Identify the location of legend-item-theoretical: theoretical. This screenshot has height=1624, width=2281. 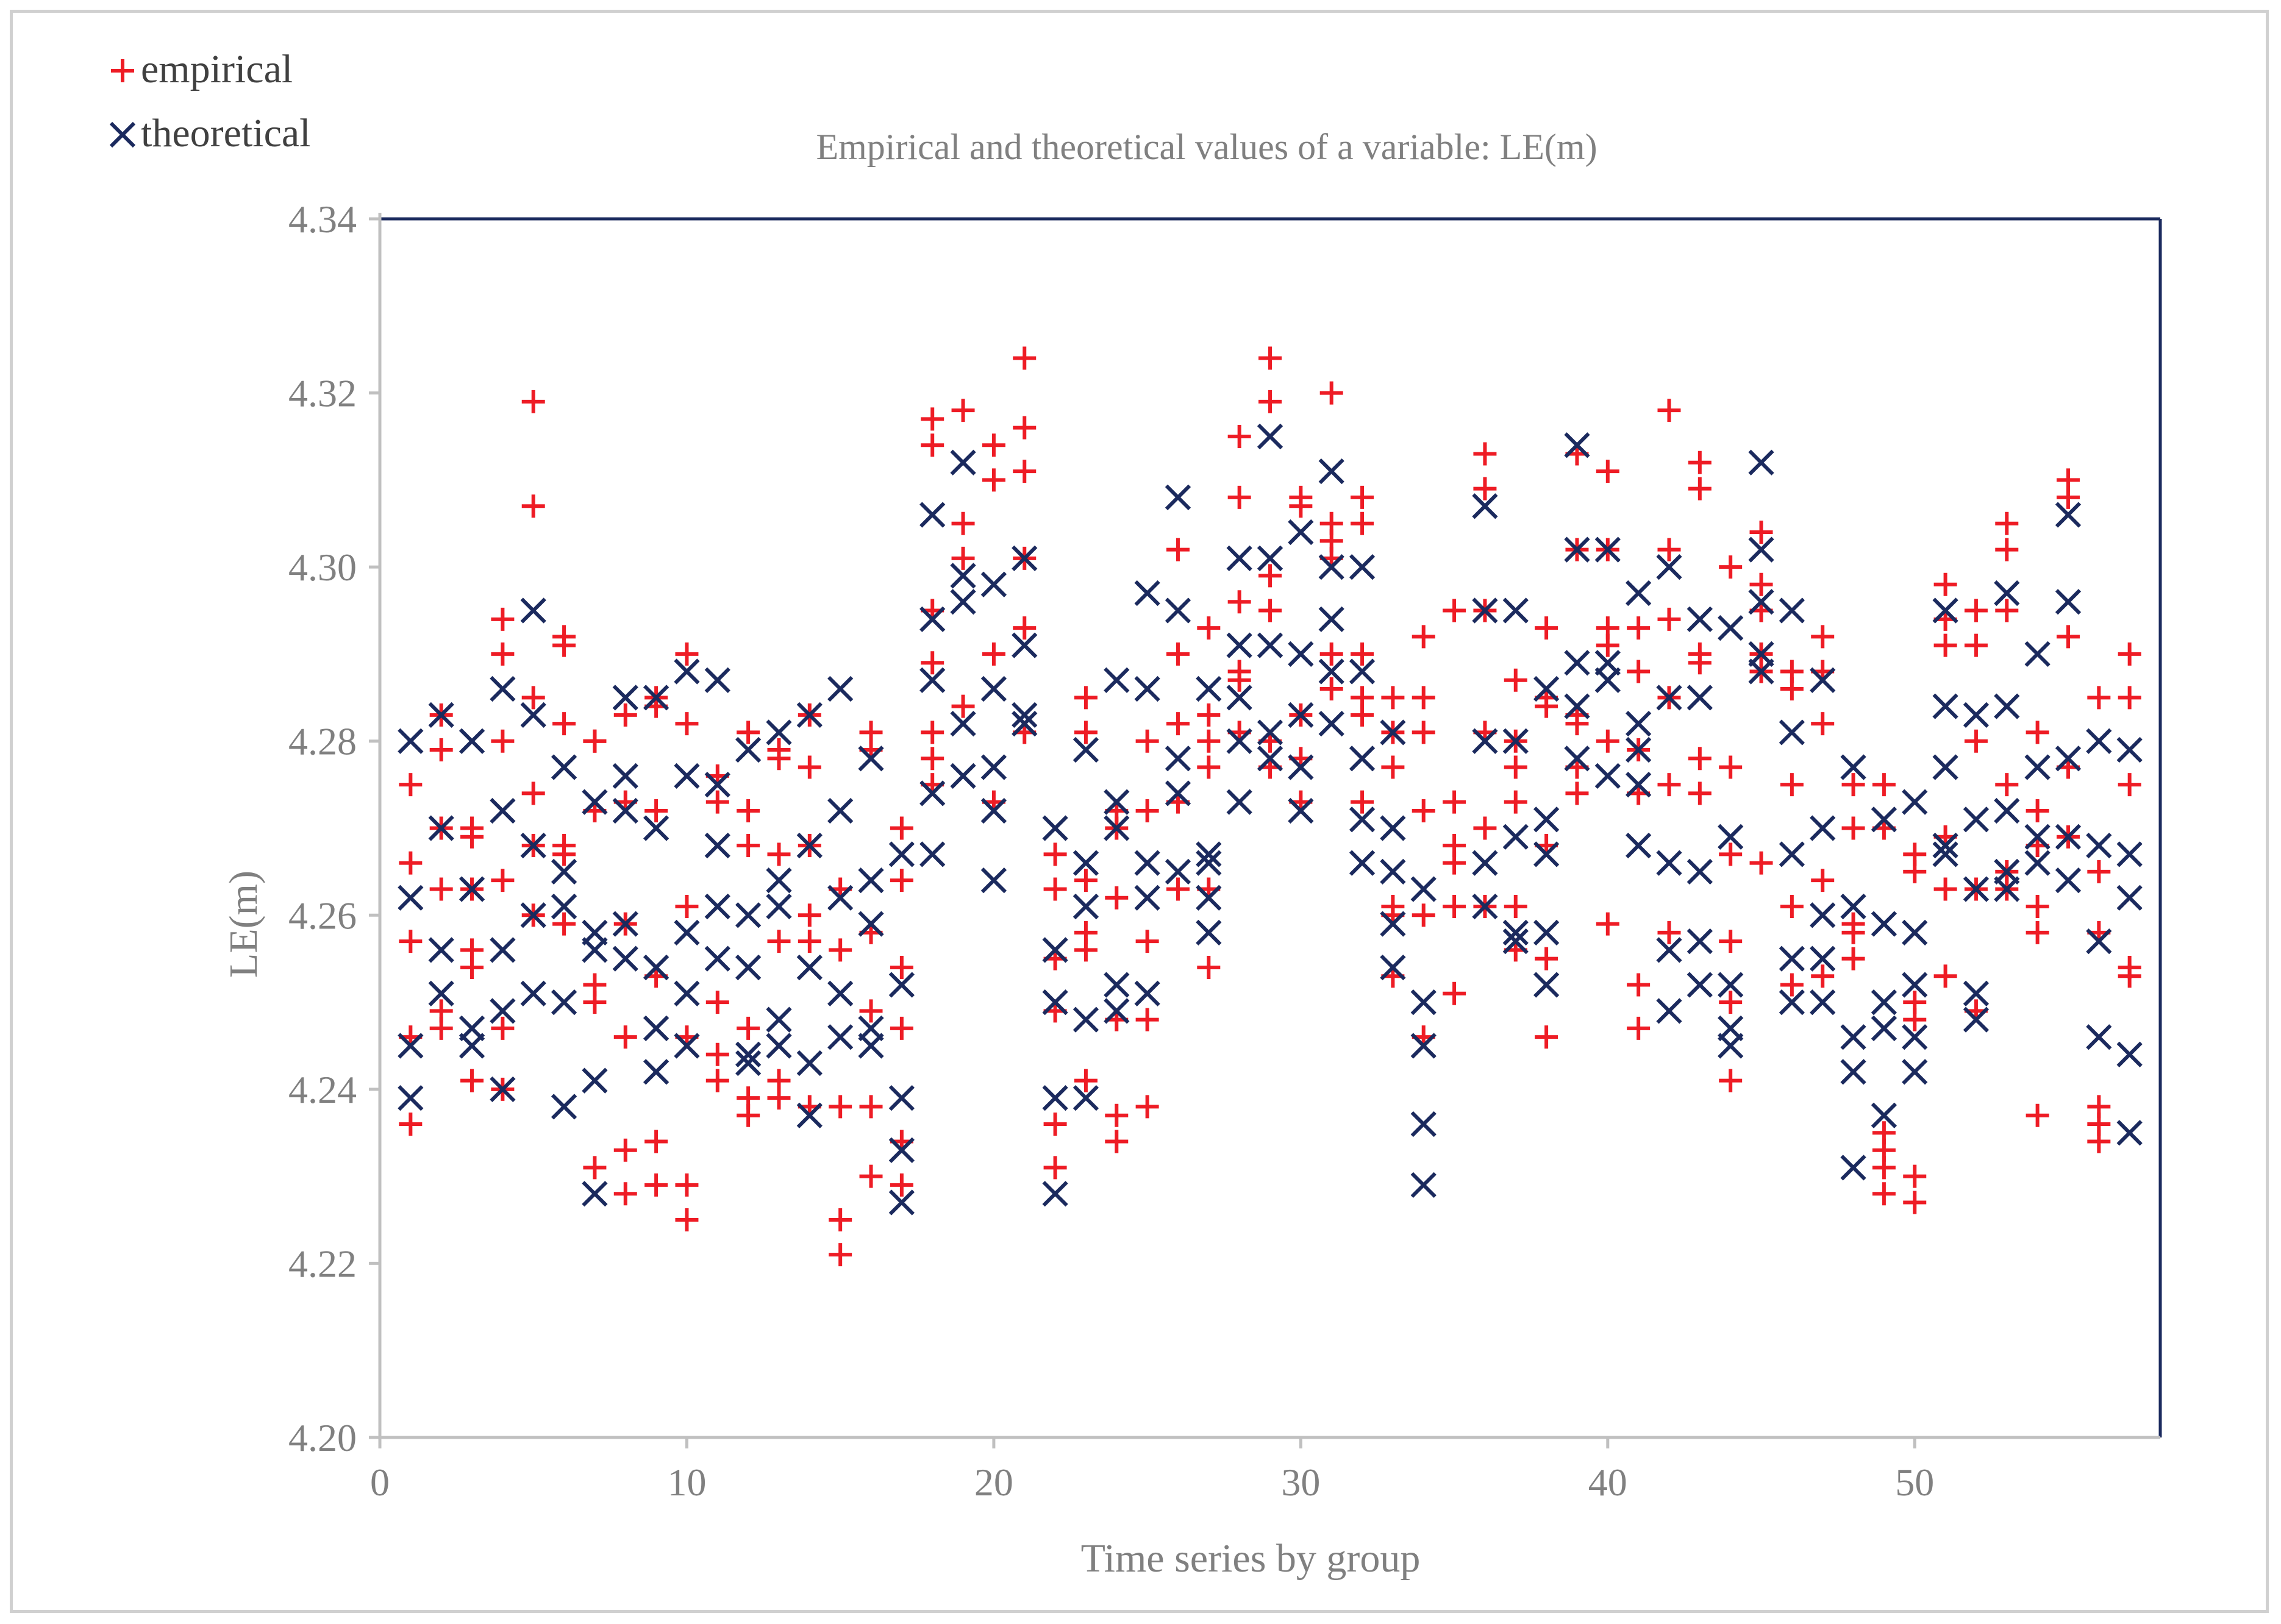
(210, 133).